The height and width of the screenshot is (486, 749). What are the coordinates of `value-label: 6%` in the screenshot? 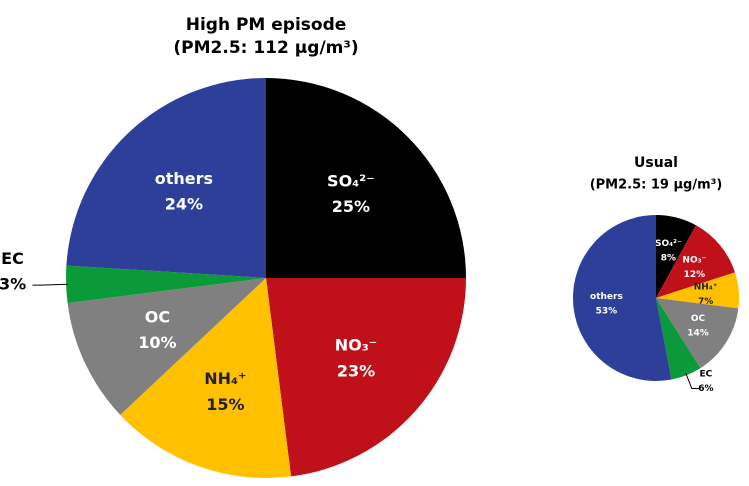 It's located at (705, 389).